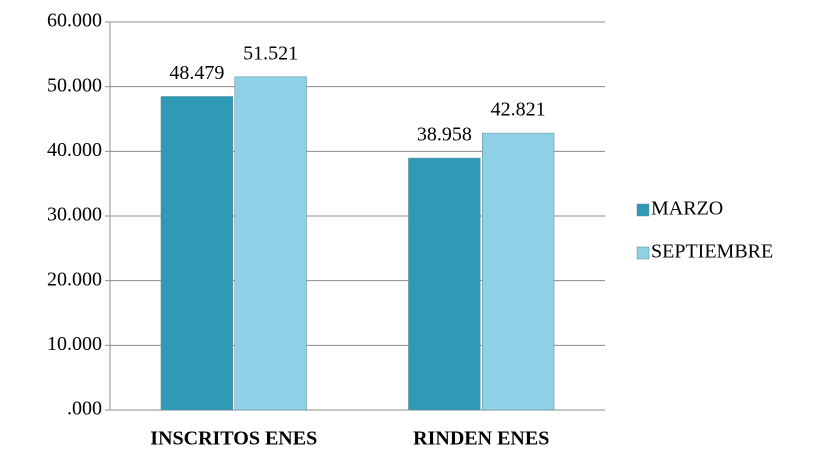 The width and height of the screenshot is (815, 455). Describe the element at coordinates (444, 135) in the screenshot. I see `value-label: 38.958` at that location.